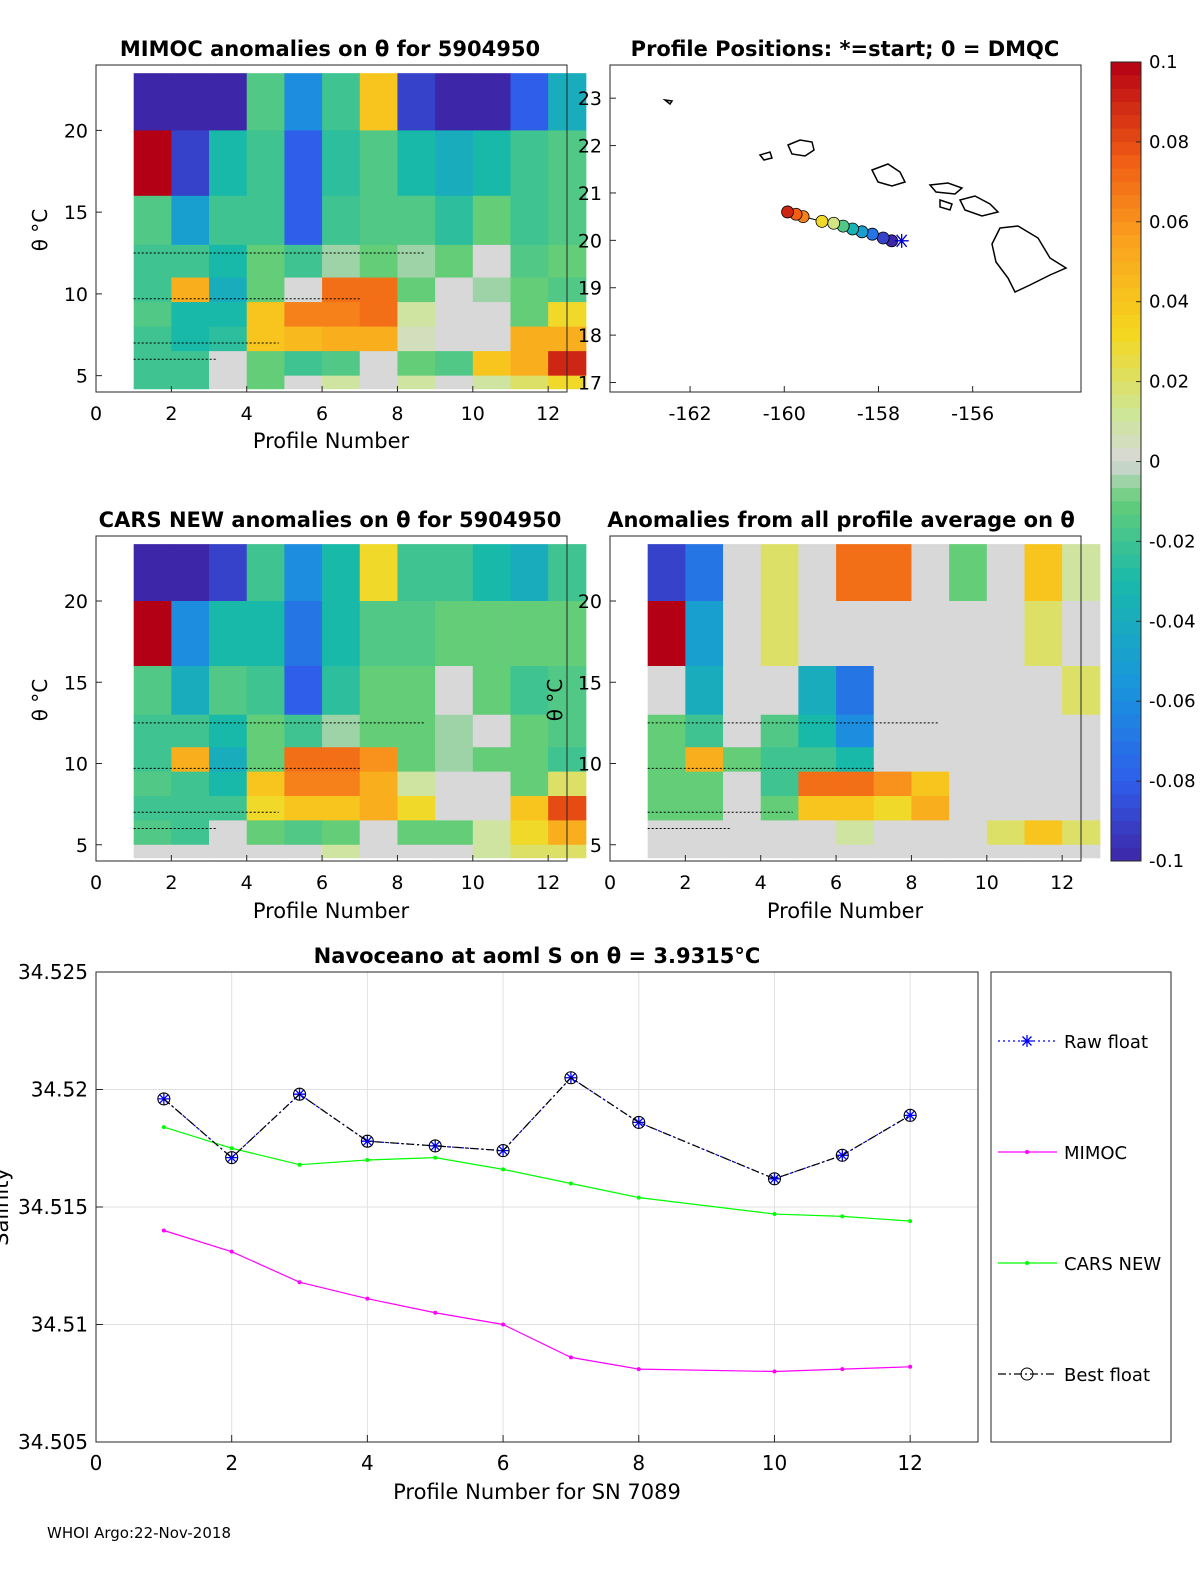  I want to click on colorbar-tick-label: 0.06, so click(1169, 222).